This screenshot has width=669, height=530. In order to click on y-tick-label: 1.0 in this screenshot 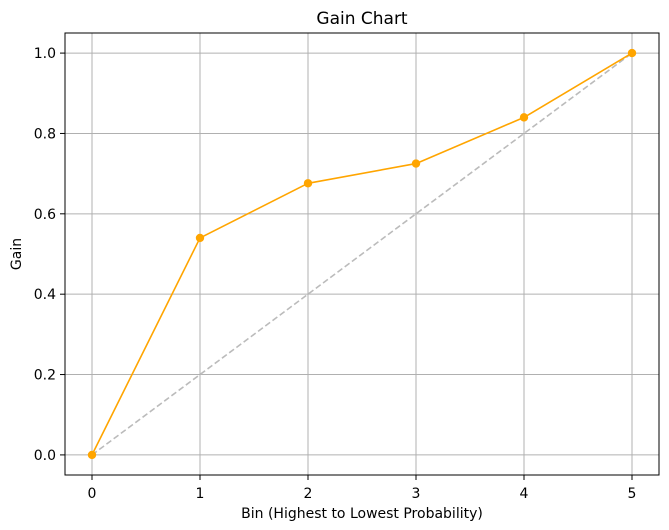, I will do `click(45, 54)`.